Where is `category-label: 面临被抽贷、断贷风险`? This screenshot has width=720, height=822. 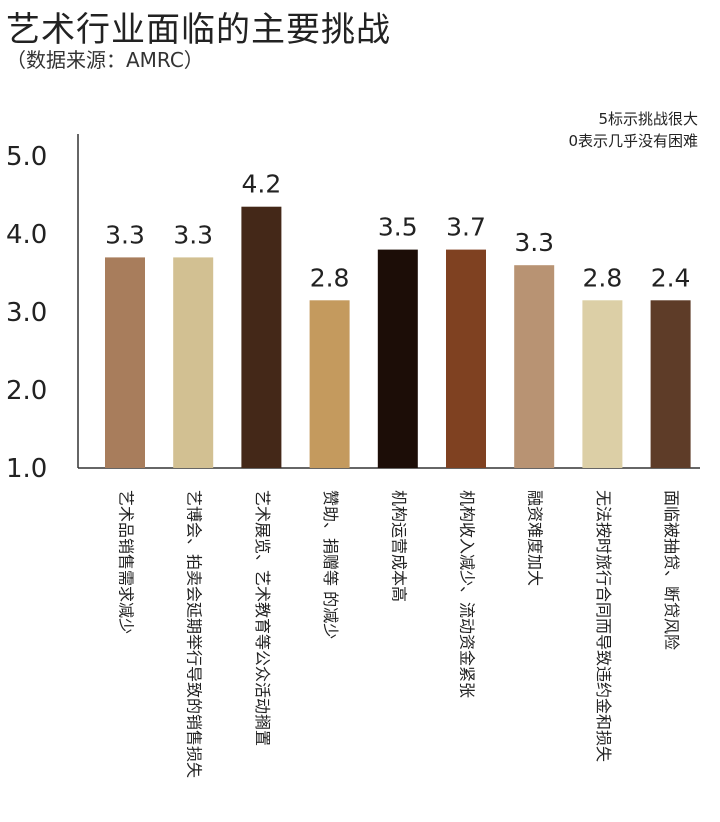 category-label: 面临被抽贷、断贷风险 is located at coordinates (671, 570).